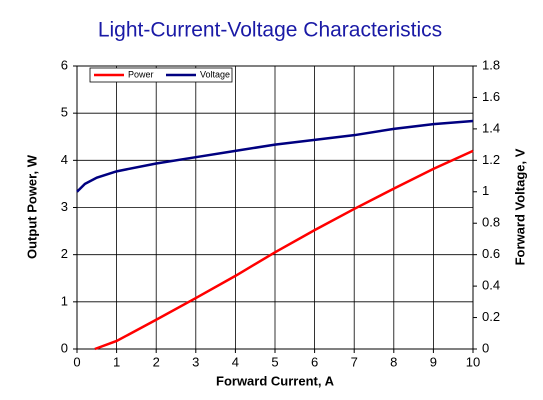  What do you see at coordinates (491, 316) in the screenshot?
I see `y2-tick-label: 0.2` at bounding box center [491, 316].